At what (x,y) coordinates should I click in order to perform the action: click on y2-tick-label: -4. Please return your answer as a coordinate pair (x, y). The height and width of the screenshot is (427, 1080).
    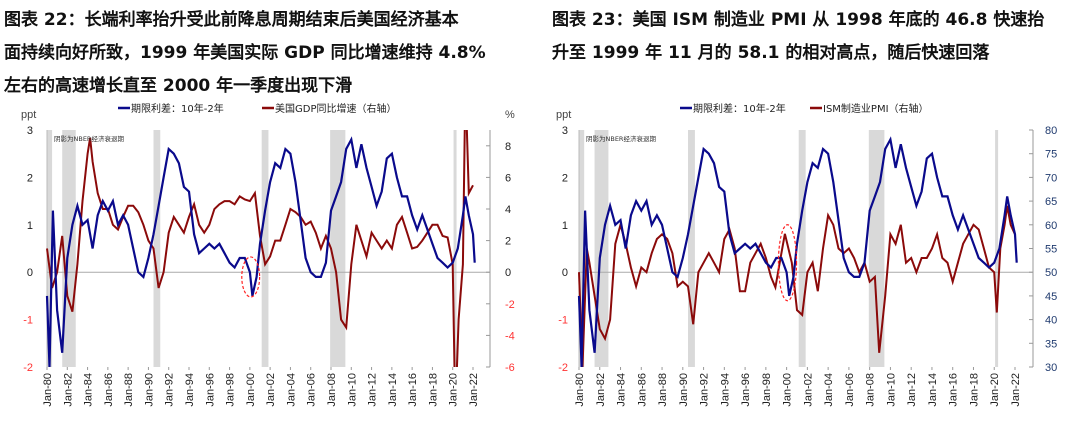
    Looking at the image, I should click on (510, 336).